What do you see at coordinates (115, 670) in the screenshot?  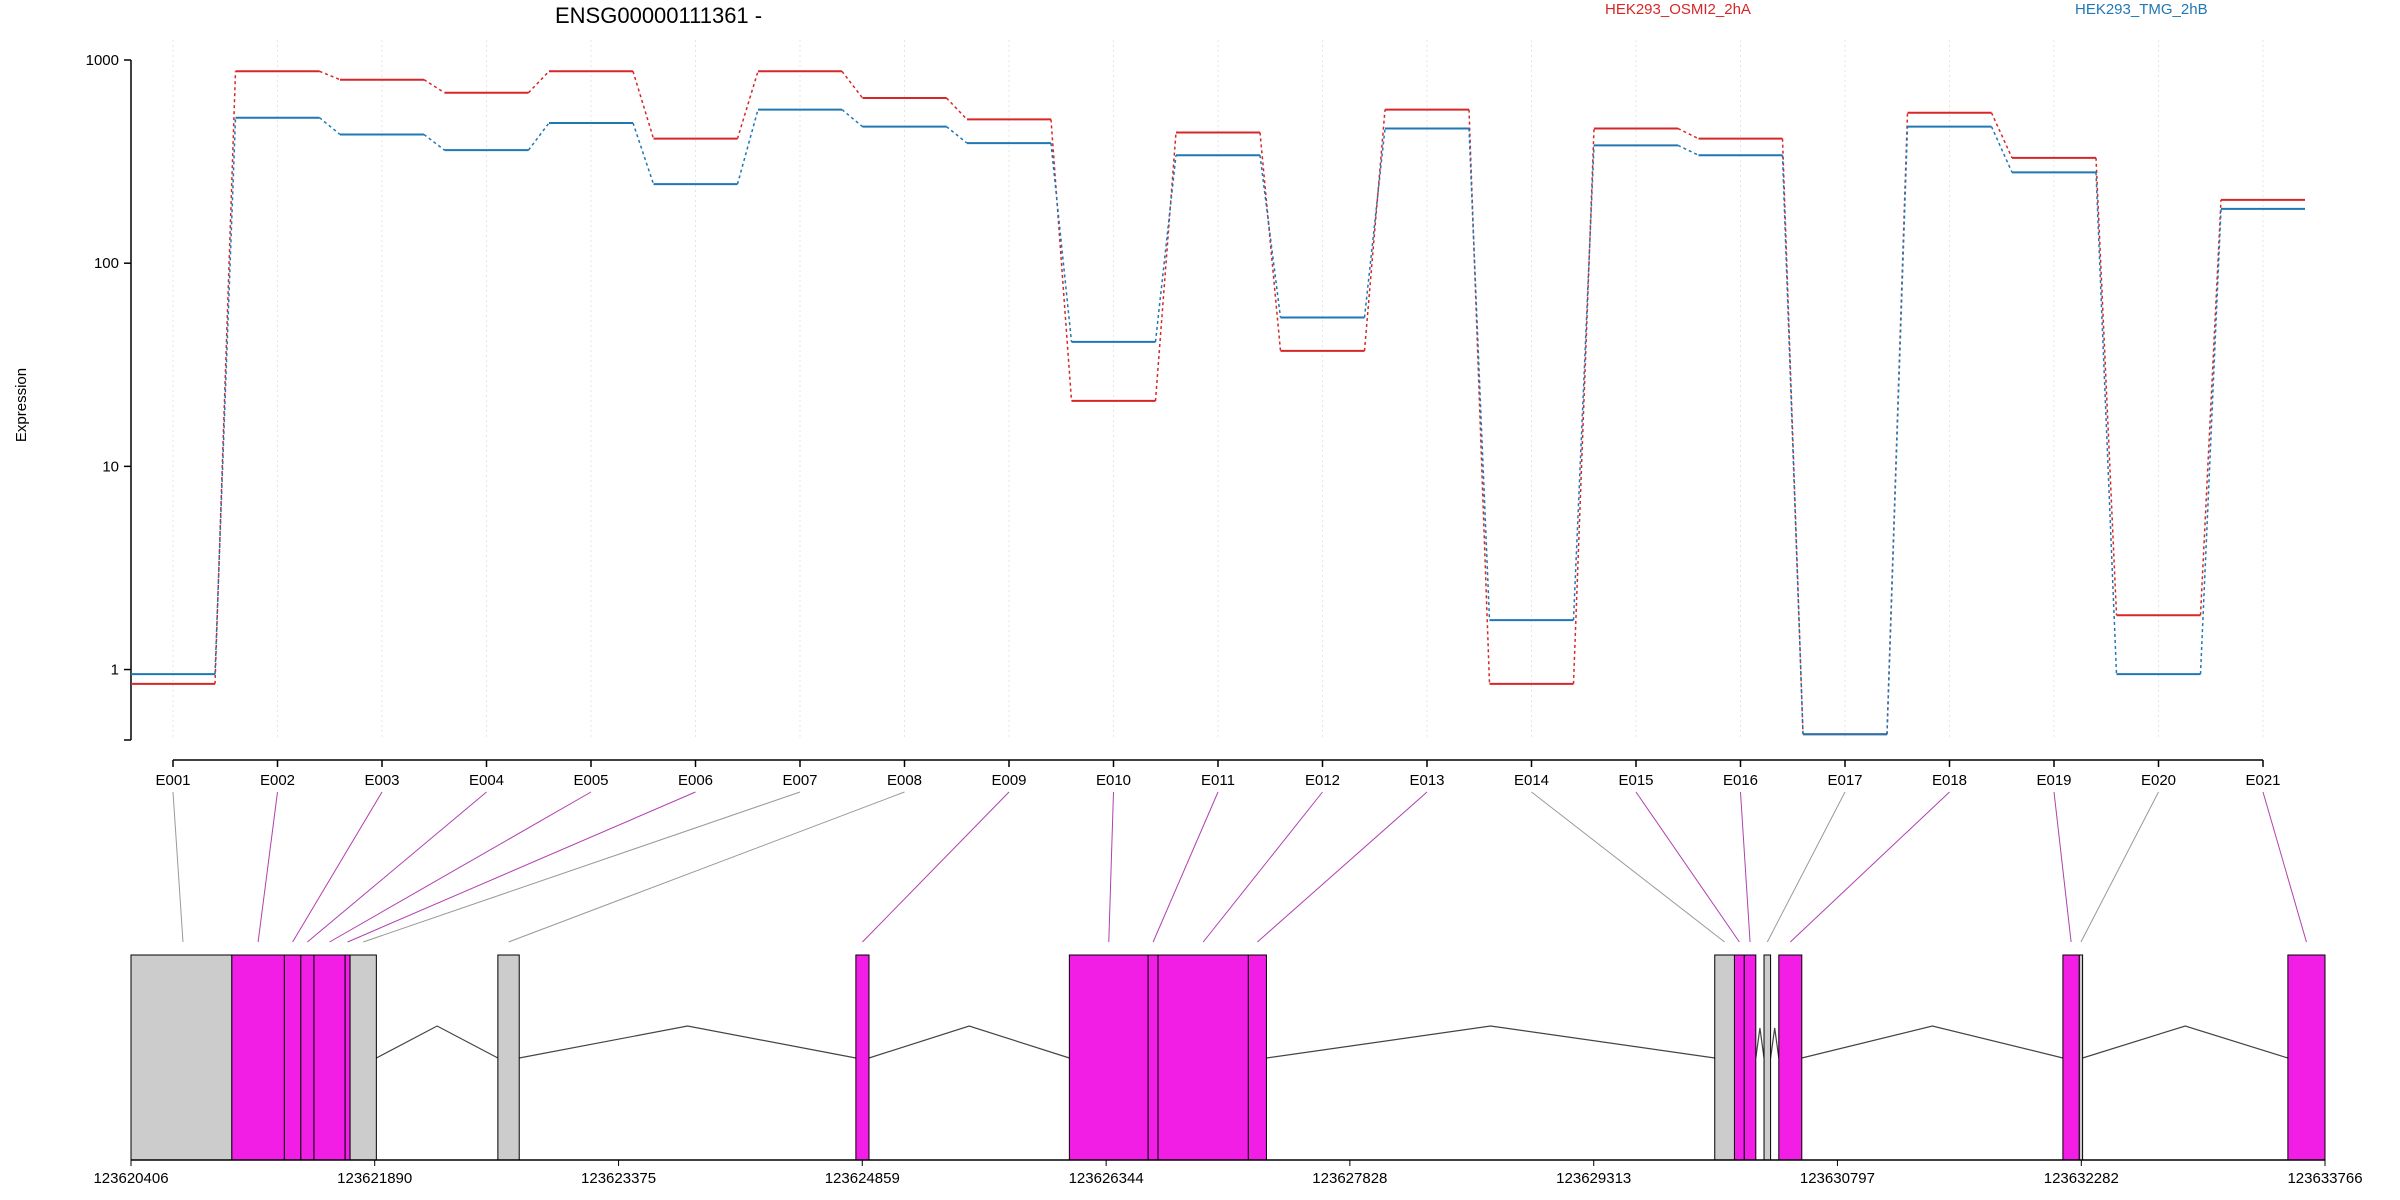 I see `y-tick-label: 1` at bounding box center [115, 670].